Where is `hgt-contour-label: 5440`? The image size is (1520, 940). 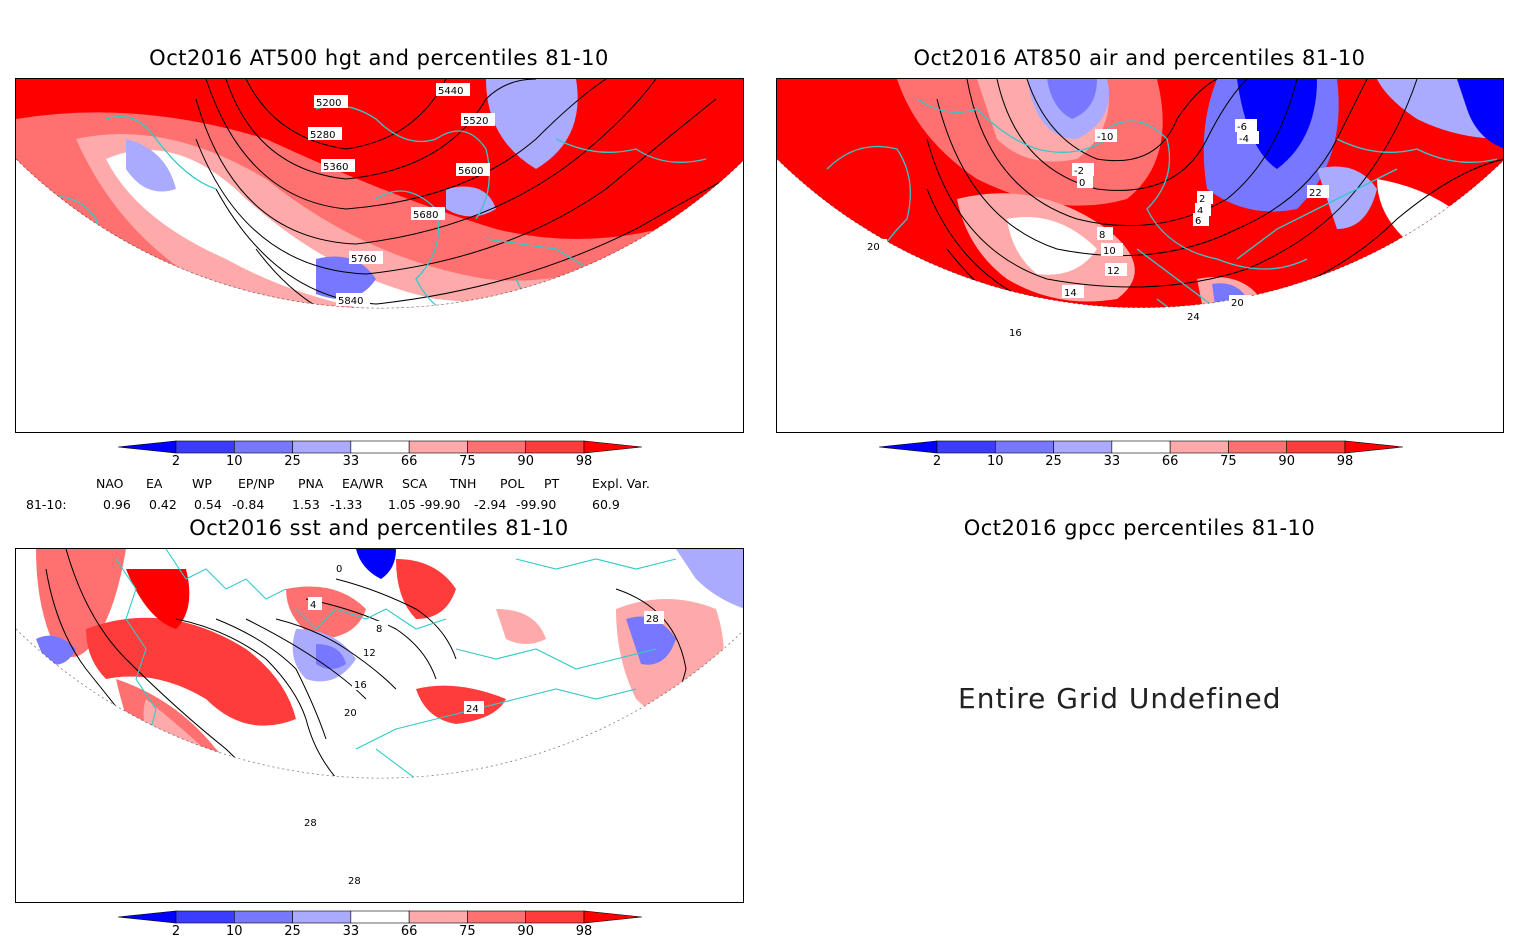
hgt-contour-label: 5440 is located at coordinates (453, 90).